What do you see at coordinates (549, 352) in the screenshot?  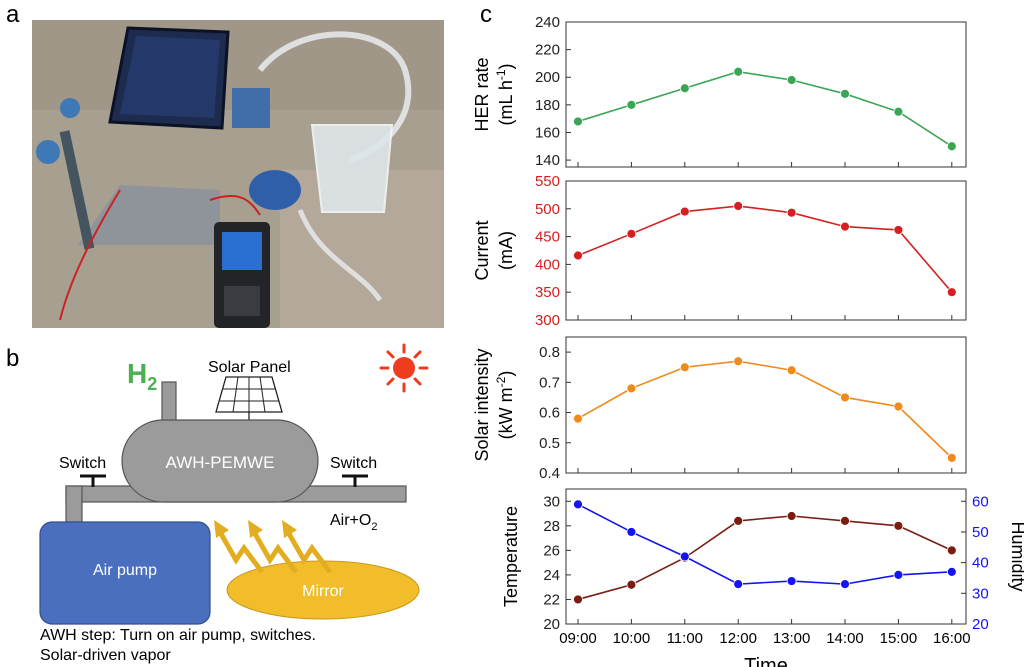 I see `y-tick-label: 0.8` at bounding box center [549, 352].